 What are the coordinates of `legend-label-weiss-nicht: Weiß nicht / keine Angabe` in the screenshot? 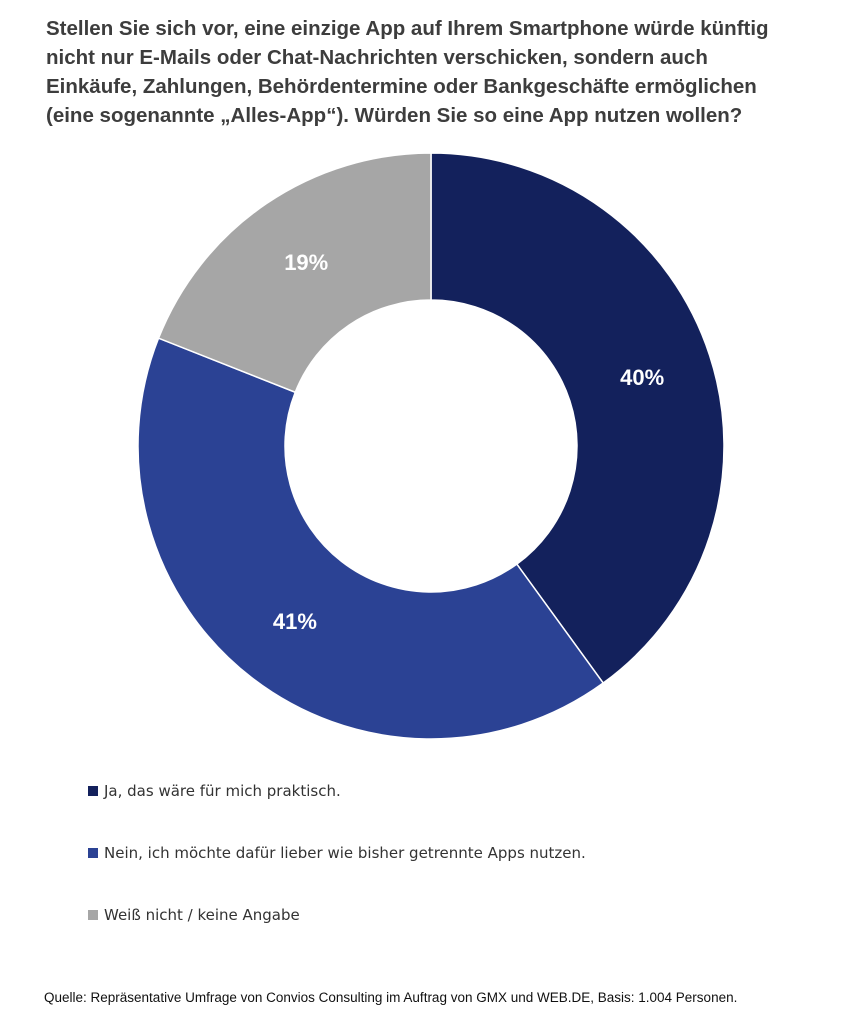 It's located at (202, 915).